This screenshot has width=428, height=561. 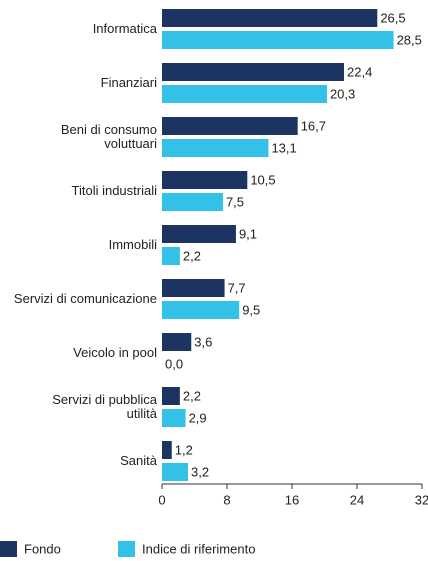 I want to click on value-label: 26,5, so click(x=392, y=17).